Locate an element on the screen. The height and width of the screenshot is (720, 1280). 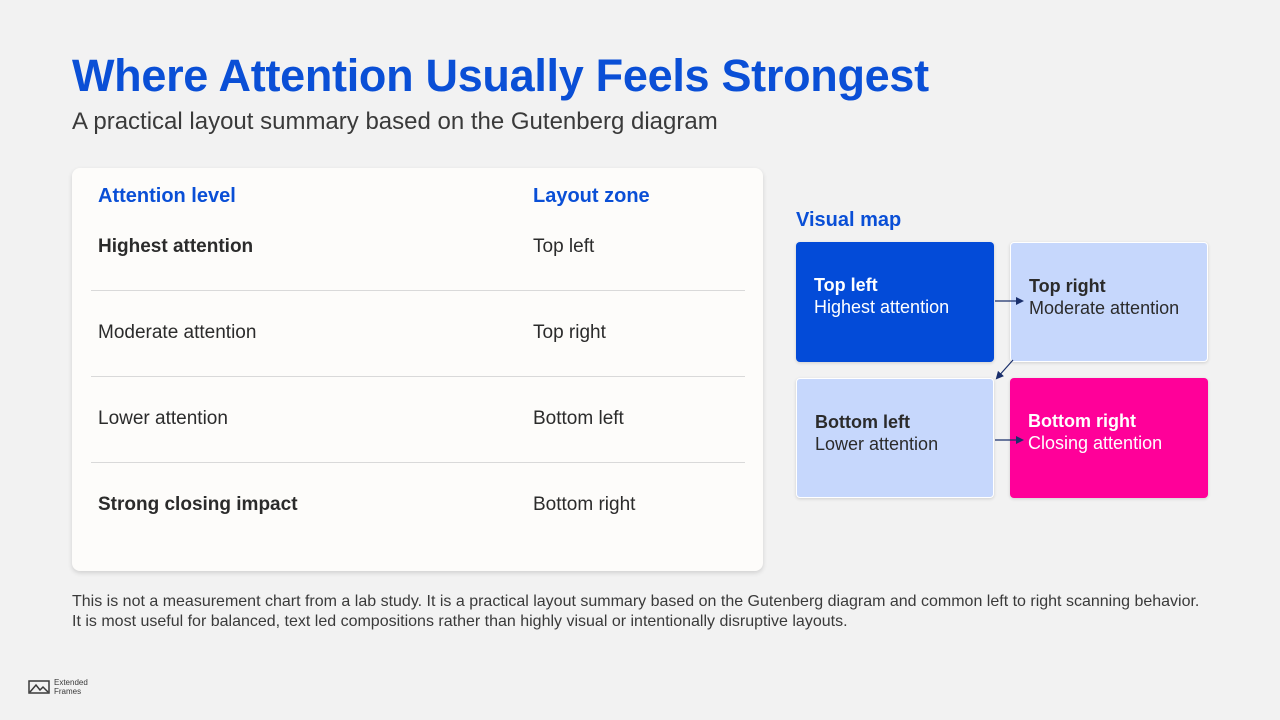
column-header-attention-level: Attention level is located at coordinates (167, 196).